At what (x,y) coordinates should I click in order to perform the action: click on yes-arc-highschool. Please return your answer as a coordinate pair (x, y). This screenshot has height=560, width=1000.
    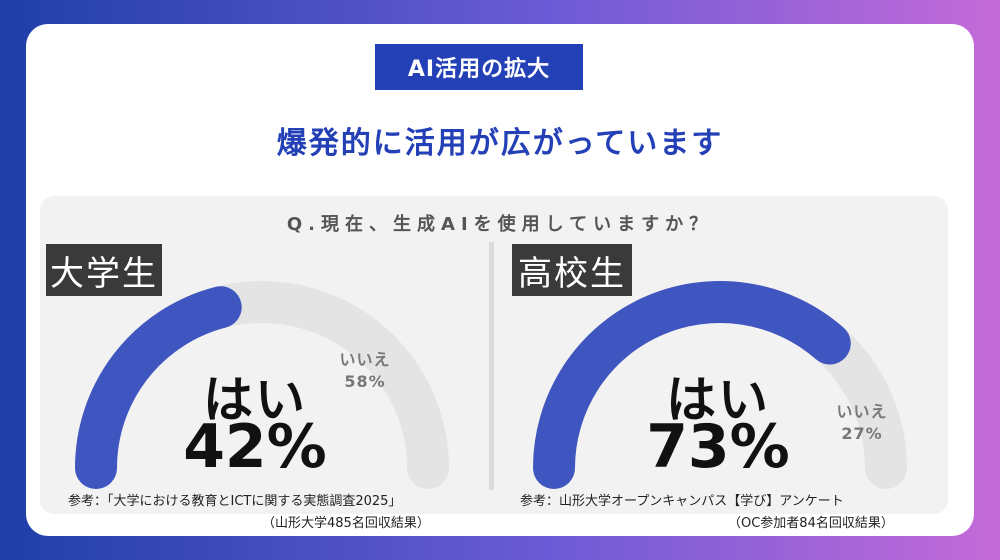
    Looking at the image, I should click on (692, 385).